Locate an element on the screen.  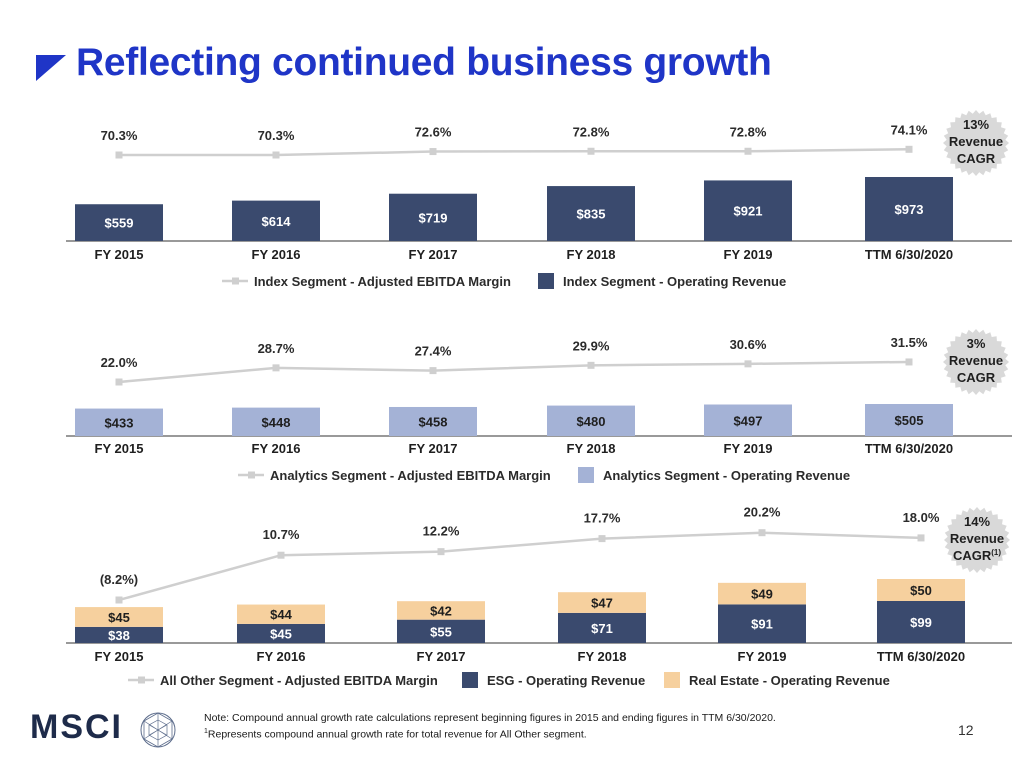
bar-value-label: $45 is located at coordinates (281, 633).